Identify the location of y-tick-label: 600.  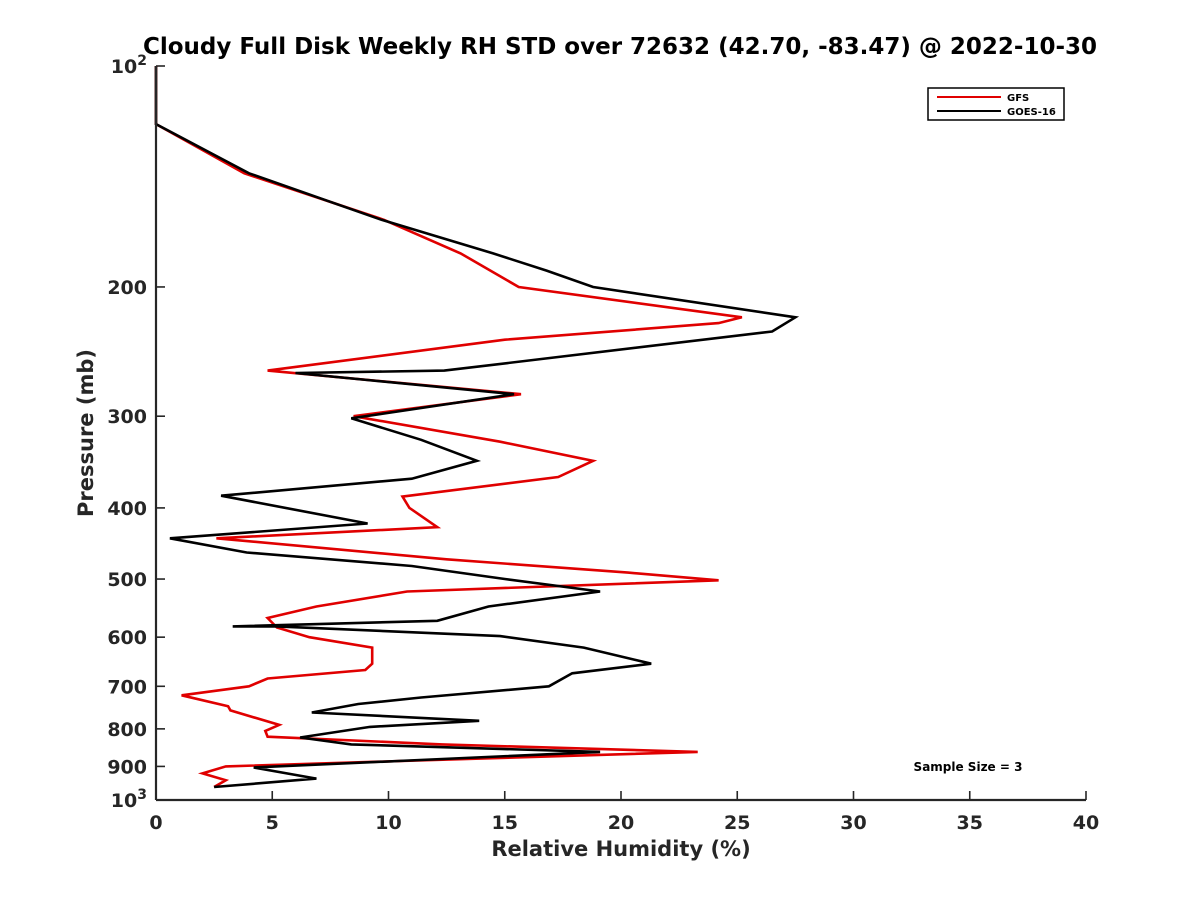
(127, 638).